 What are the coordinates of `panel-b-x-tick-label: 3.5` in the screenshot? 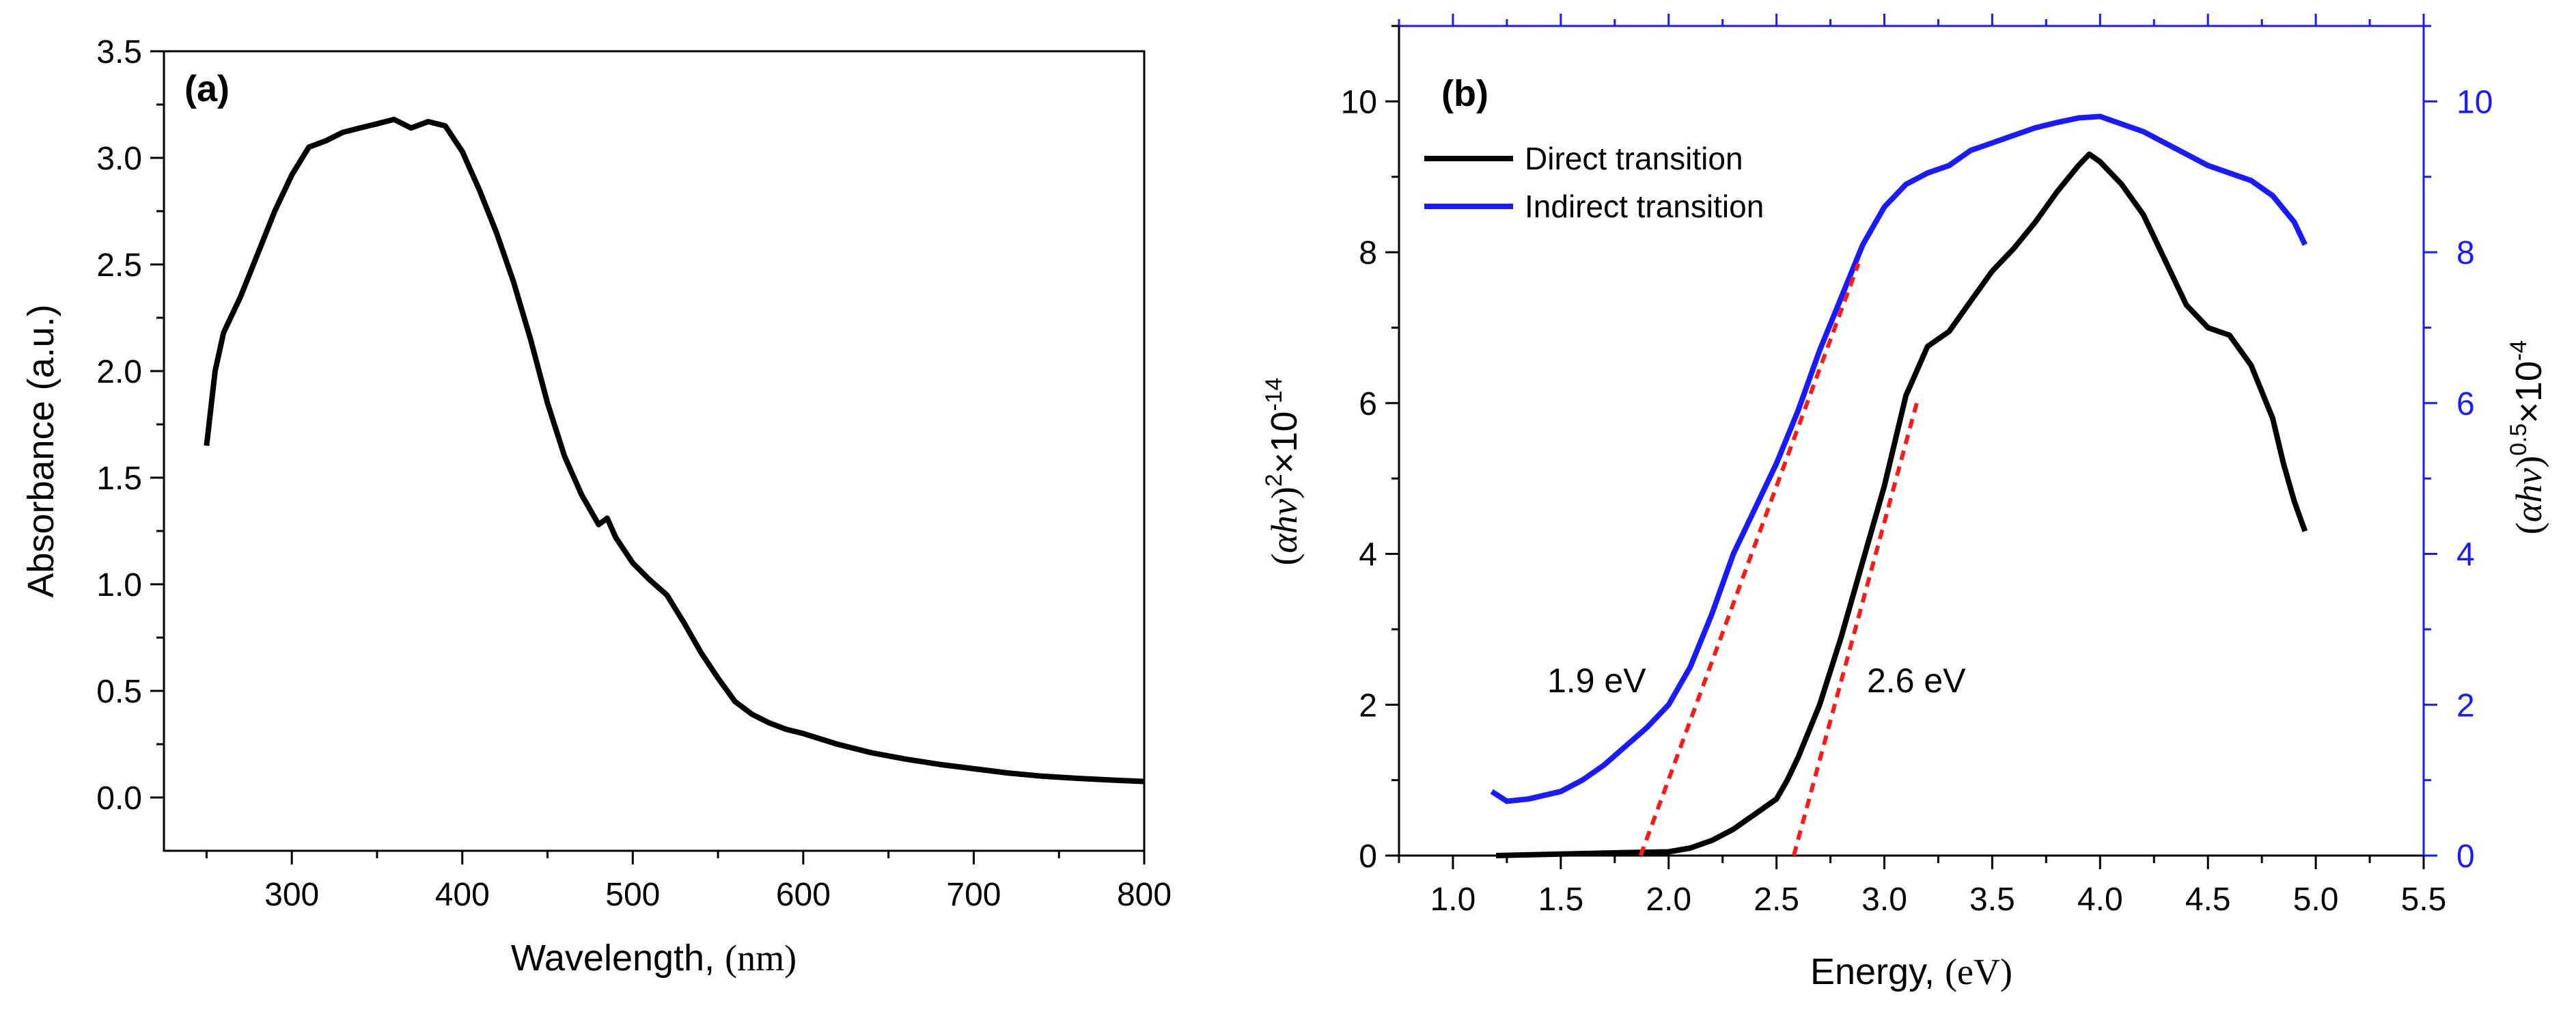 It's located at (1992, 900).